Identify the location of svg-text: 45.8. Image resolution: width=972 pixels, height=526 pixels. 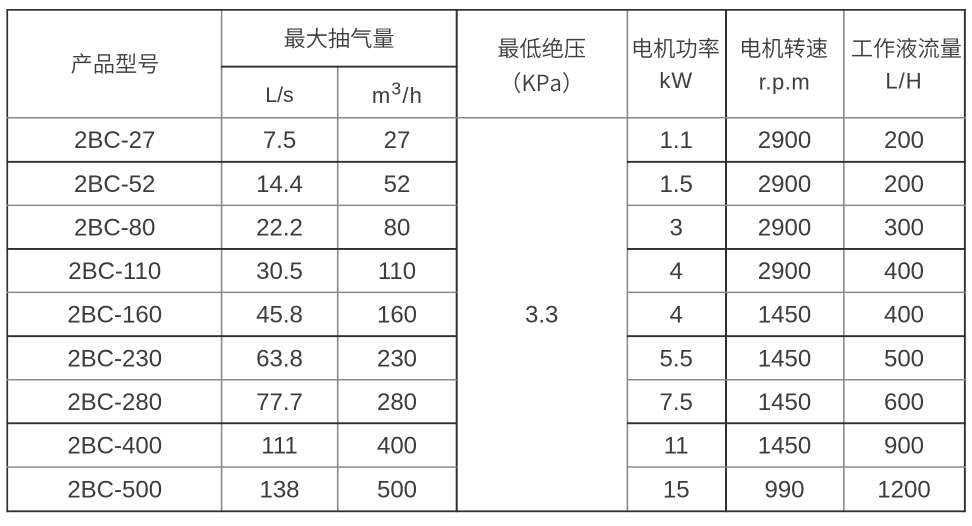
(279, 315).